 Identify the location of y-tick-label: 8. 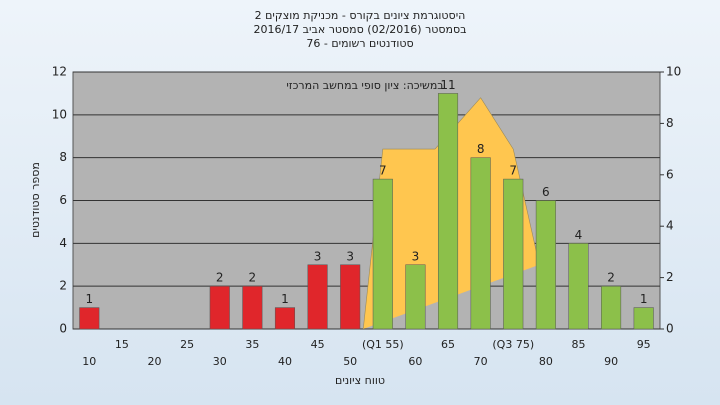
(63, 157).